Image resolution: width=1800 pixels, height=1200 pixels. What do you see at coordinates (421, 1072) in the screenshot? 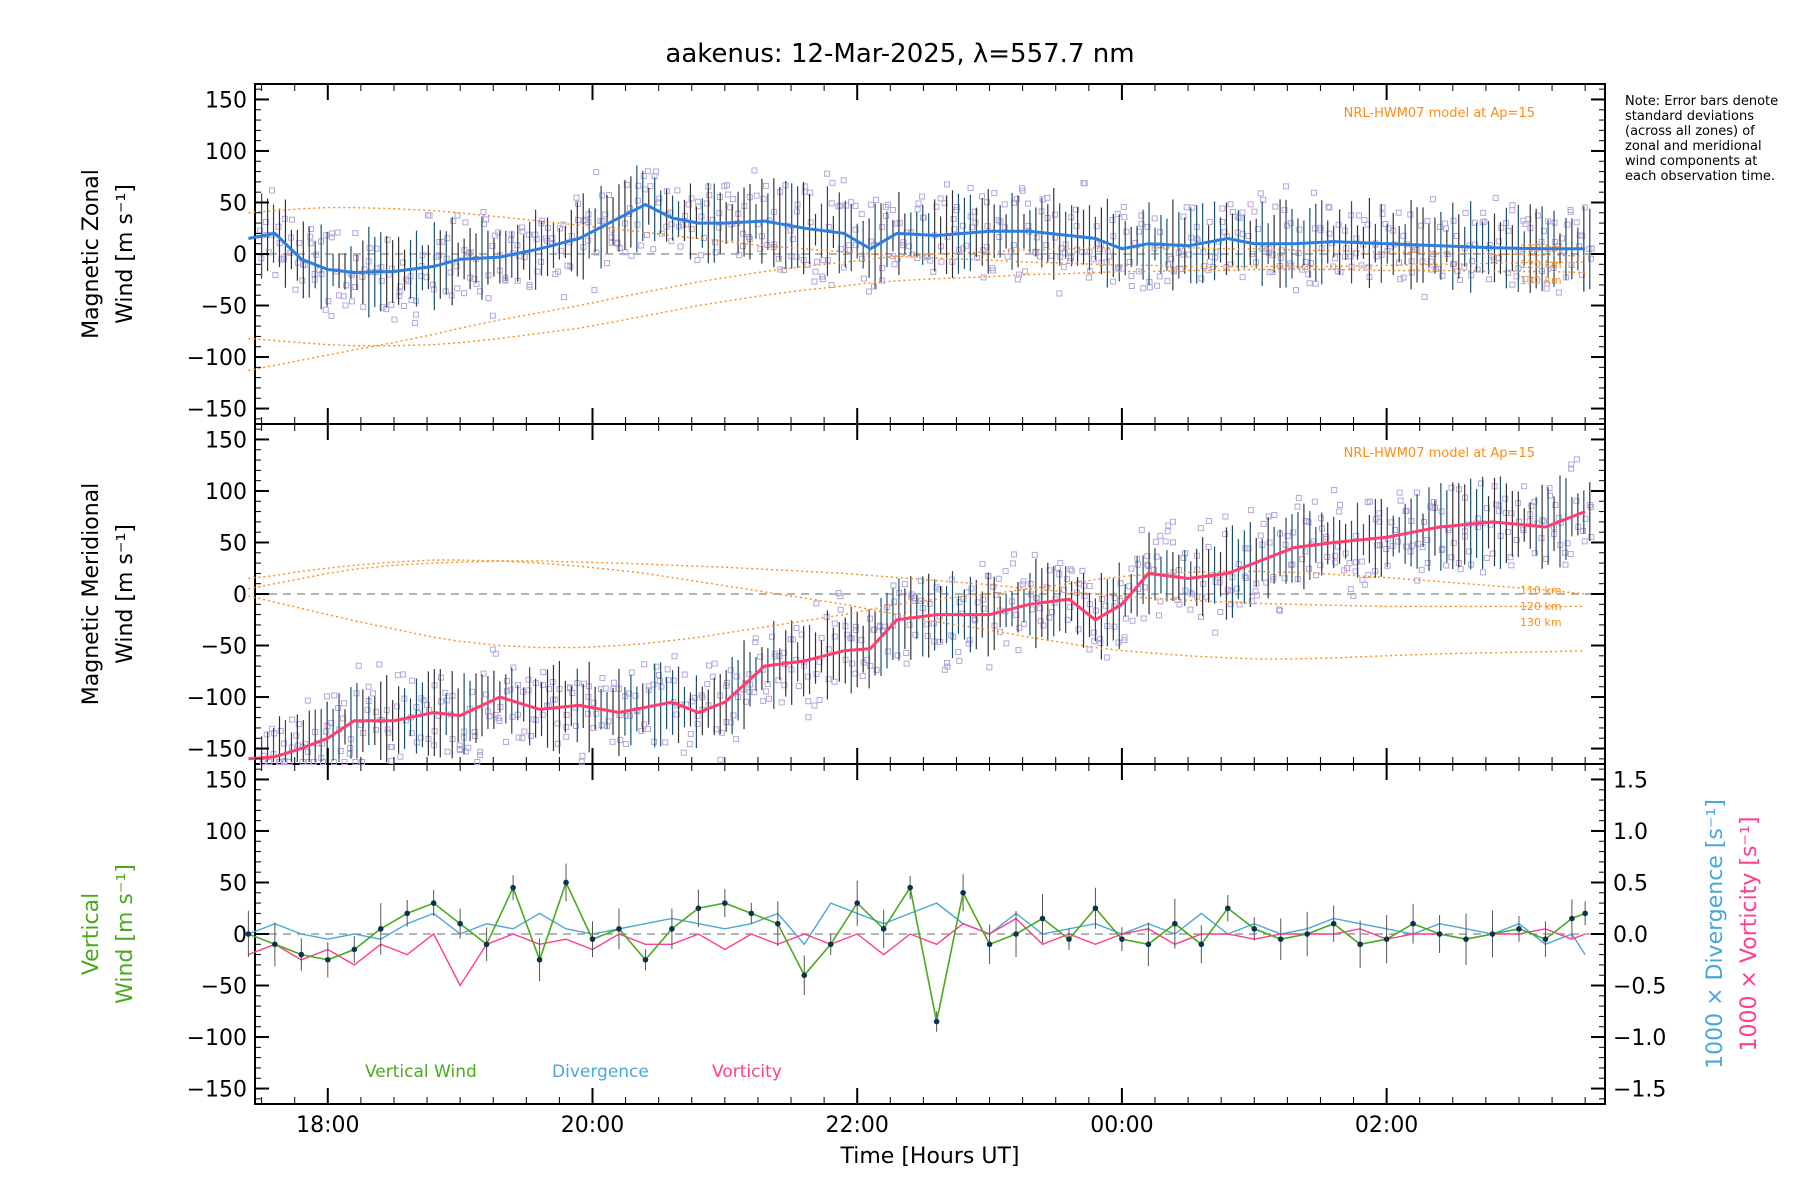
I see `legend-vertical-wind: Vertical Wind` at bounding box center [421, 1072].